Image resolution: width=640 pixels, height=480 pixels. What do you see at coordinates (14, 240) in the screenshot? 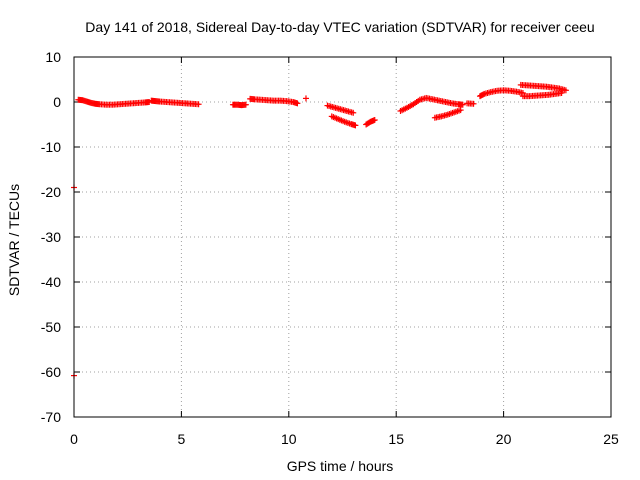
I see `y-axis-label: SDTVAR / TECUs` at bounding box center [14, 240].